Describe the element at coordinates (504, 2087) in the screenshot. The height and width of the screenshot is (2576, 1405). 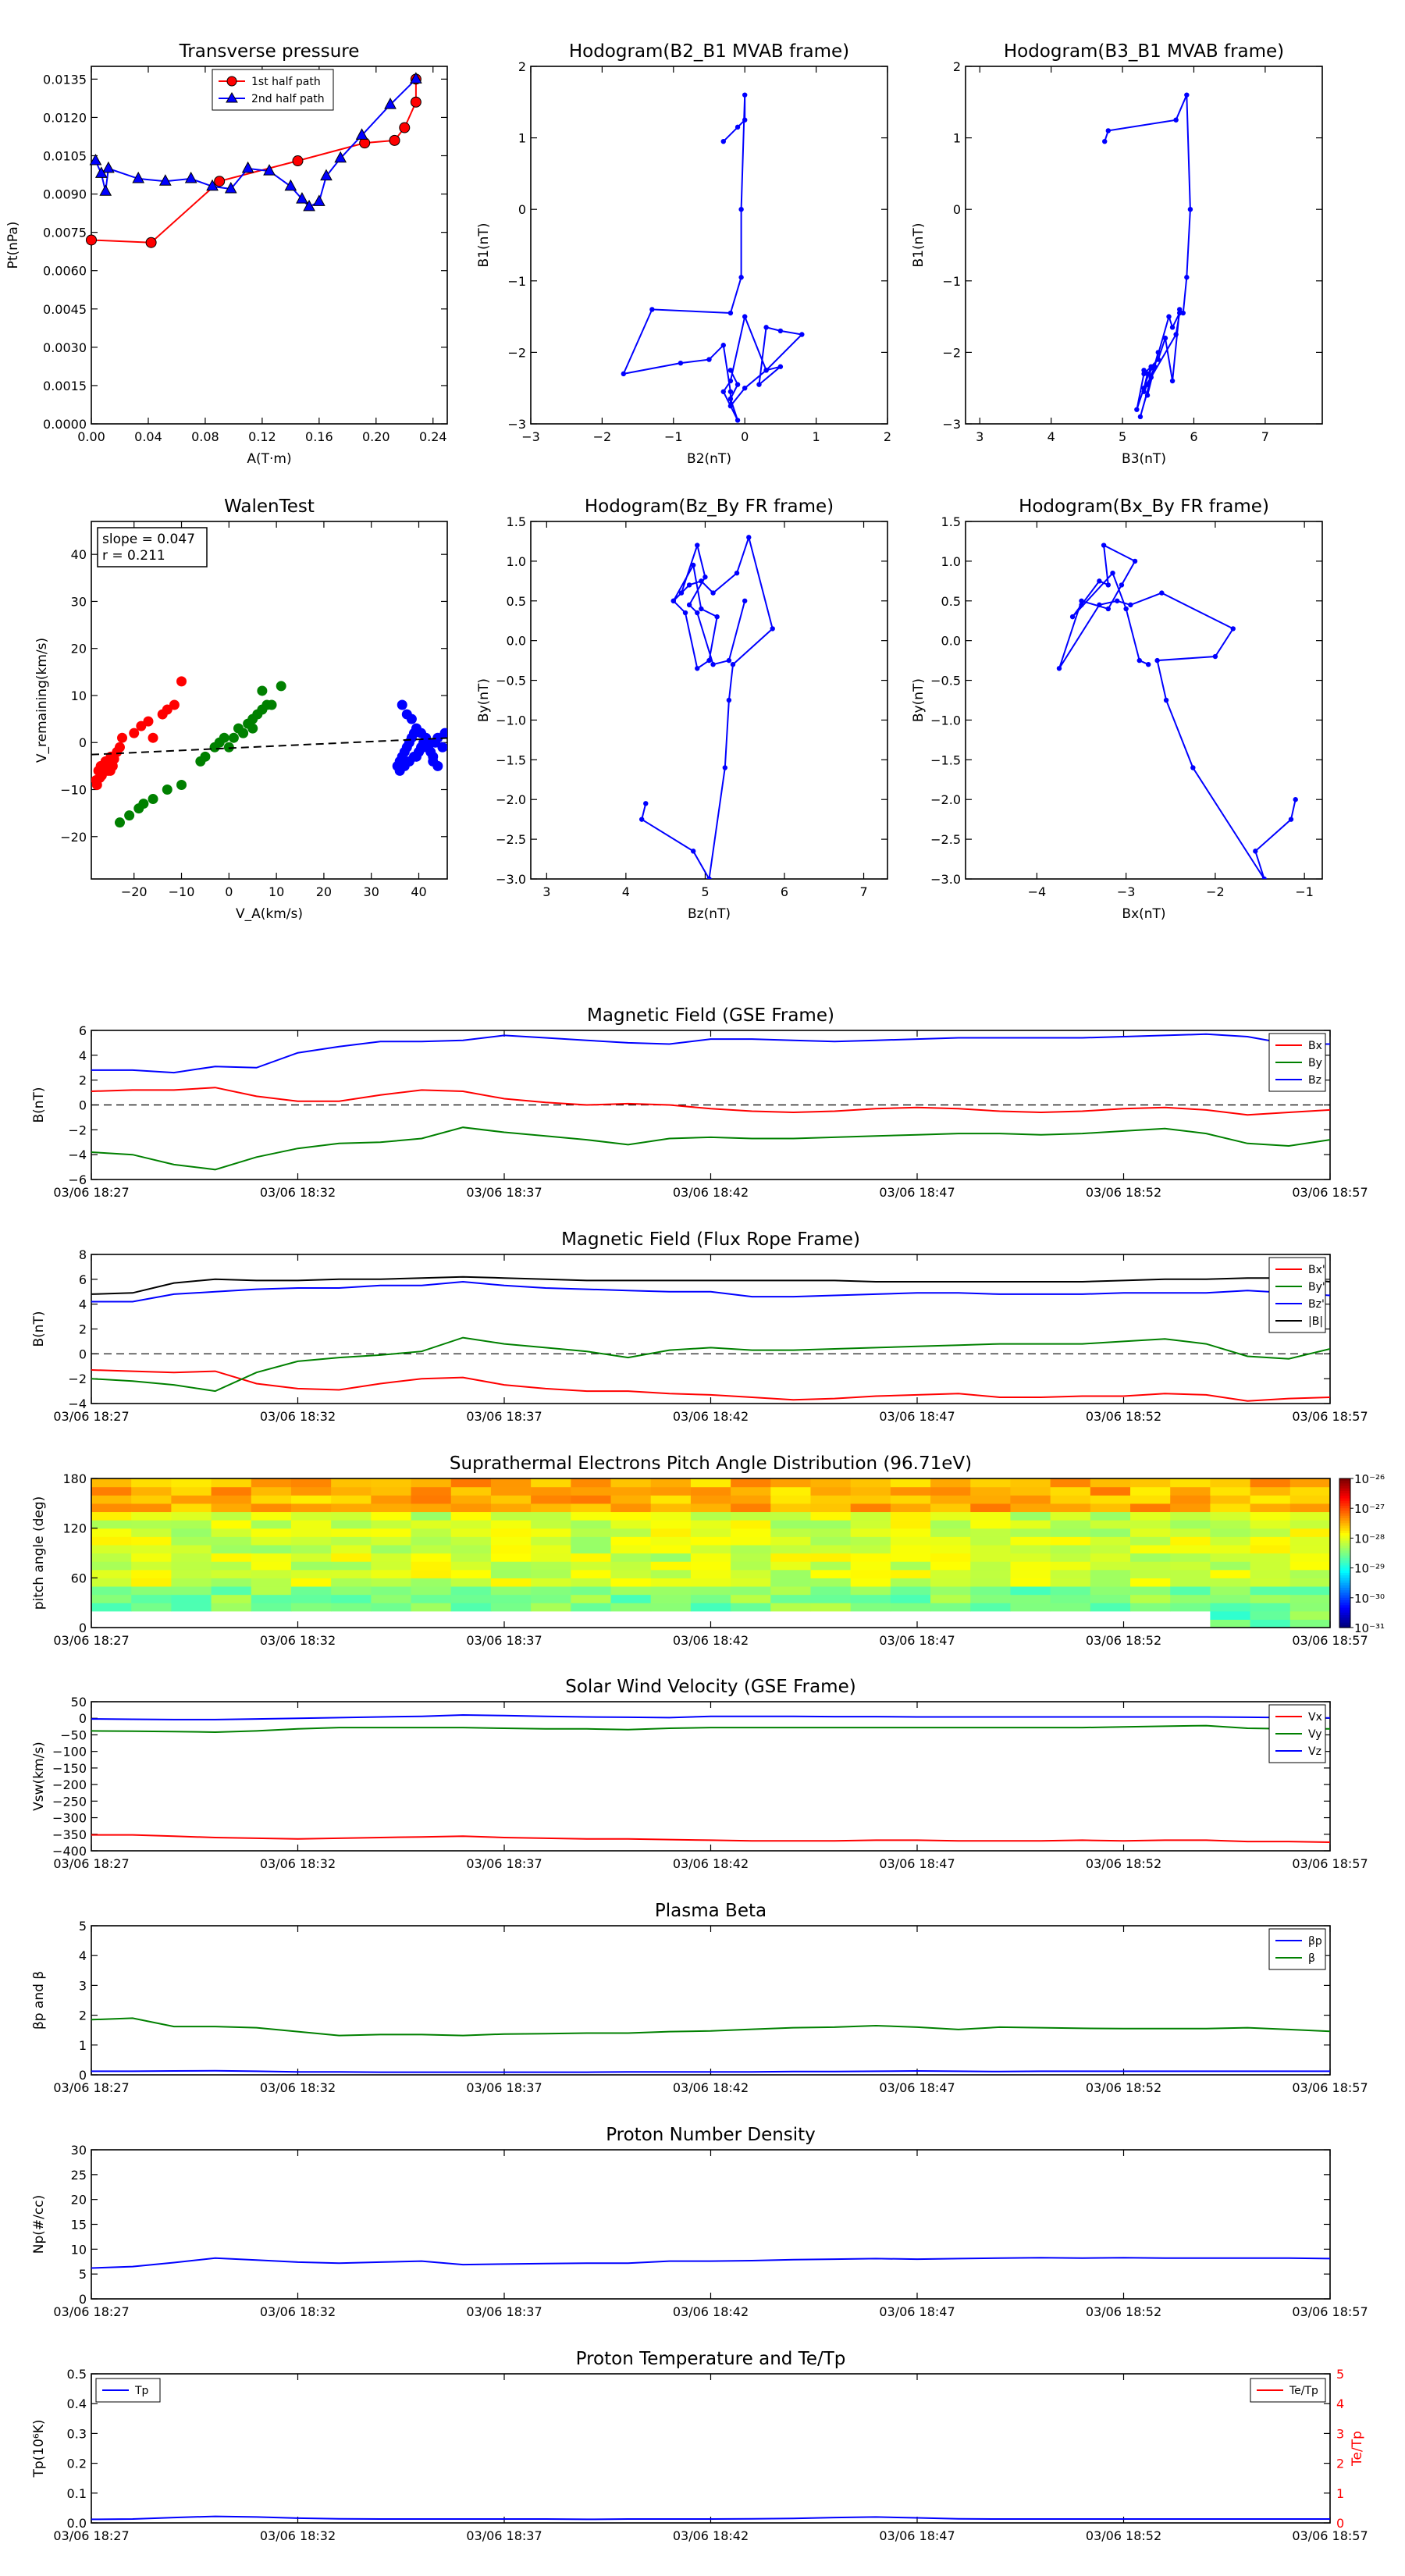
I see `x-tick-label: 03/06 18:37` at that location.